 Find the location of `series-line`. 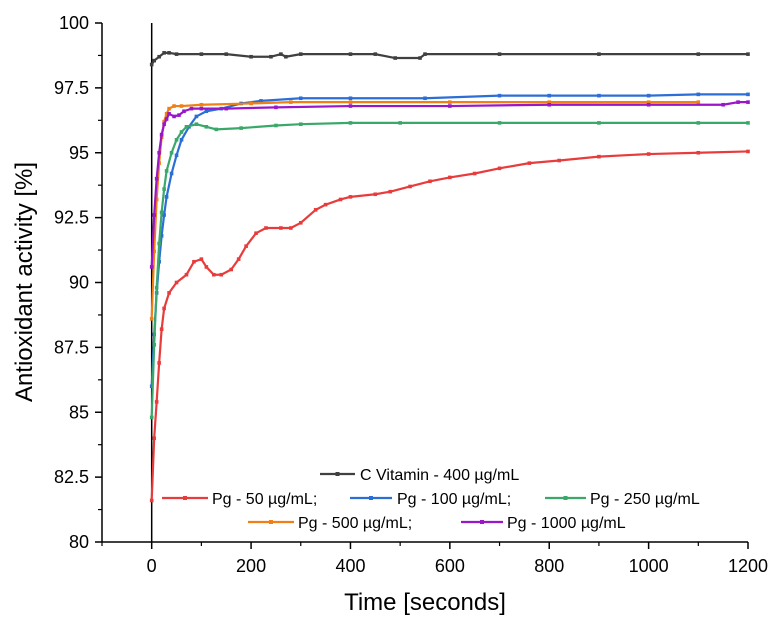

series-line is located at coordinates (449, 58).